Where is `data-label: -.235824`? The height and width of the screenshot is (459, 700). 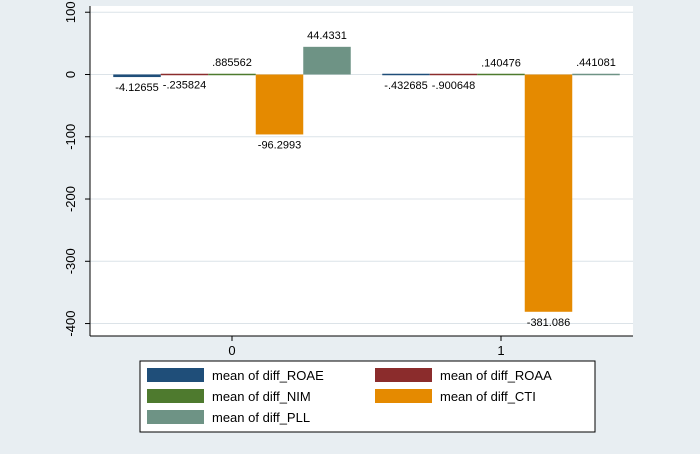
data-label: -.235824 is located at coordinates (184, 86).